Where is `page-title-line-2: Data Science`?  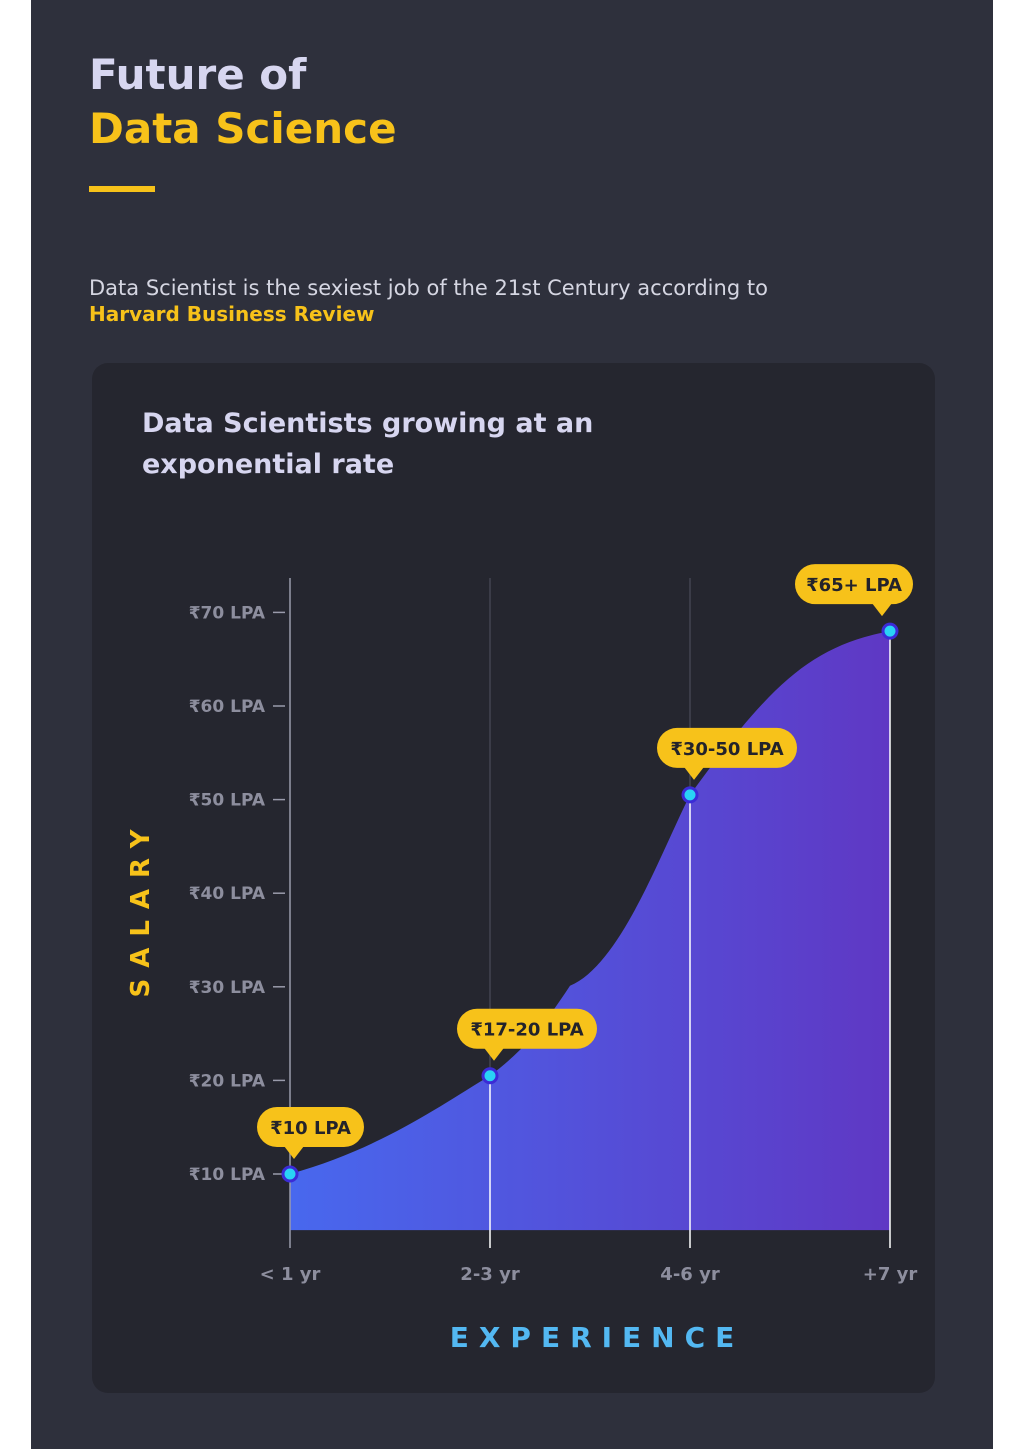 page-title-line-2: Data Science is located at coordinates (243, 128).